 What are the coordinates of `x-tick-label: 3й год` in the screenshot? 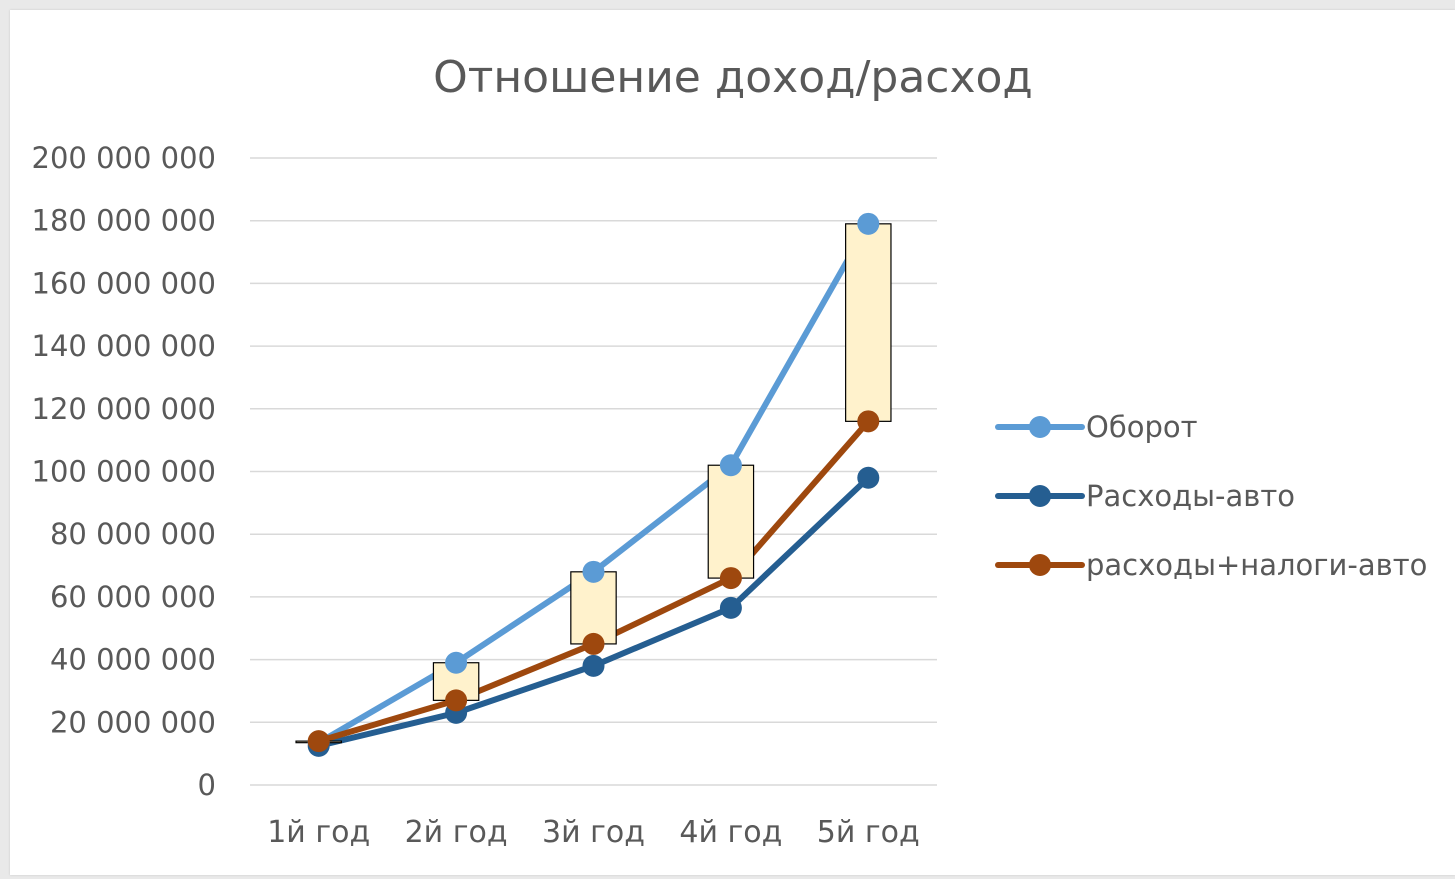 It's located at (593, 832).